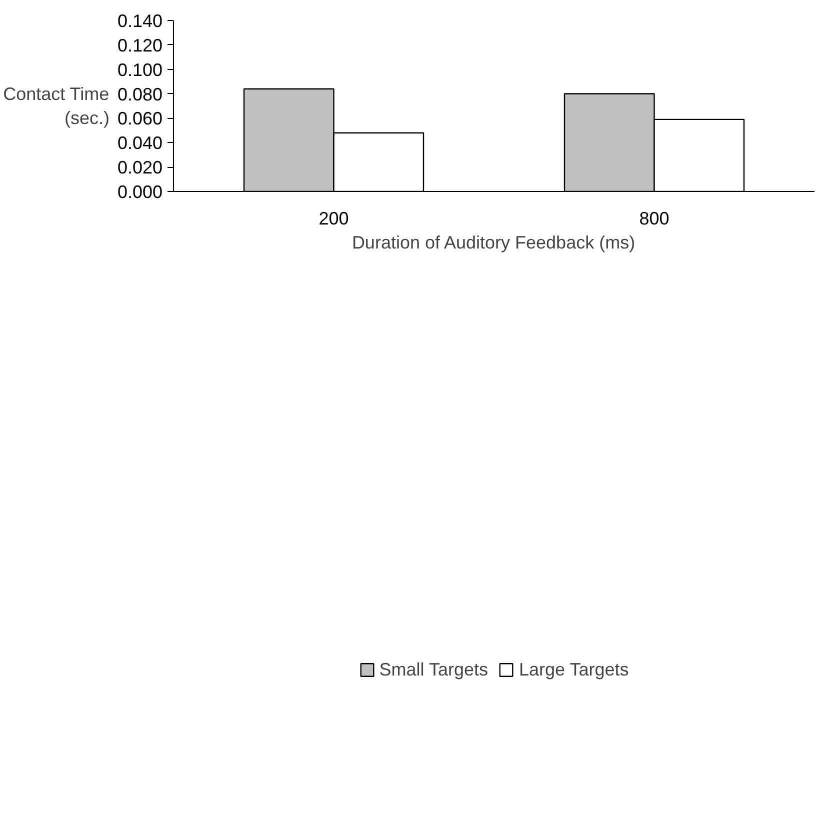 The width and height of the screenshot is (822, 815). I want to click on y-tick-label: 0.080, so click(140, 94).